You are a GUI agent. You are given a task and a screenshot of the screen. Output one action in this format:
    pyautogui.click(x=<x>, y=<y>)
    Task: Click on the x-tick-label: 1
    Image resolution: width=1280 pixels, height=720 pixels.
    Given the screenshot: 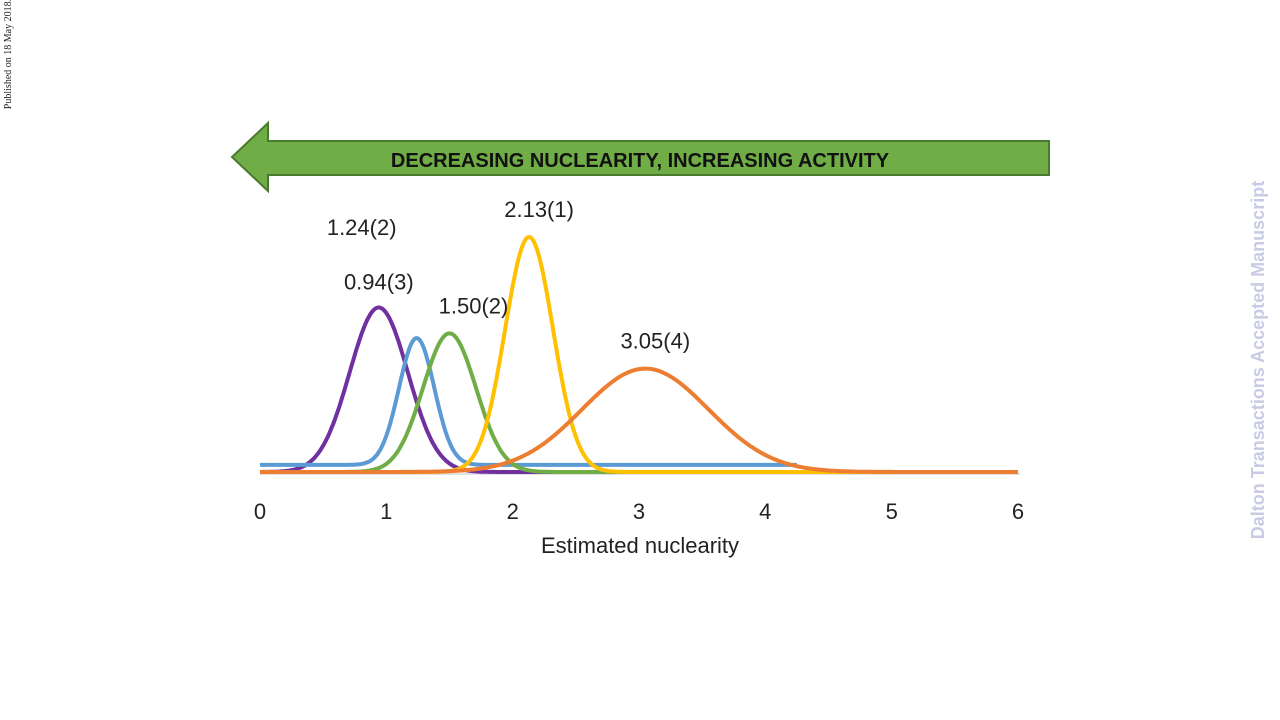 What is the action you would take?
    pyautogui.click(x=386, y=511)
    